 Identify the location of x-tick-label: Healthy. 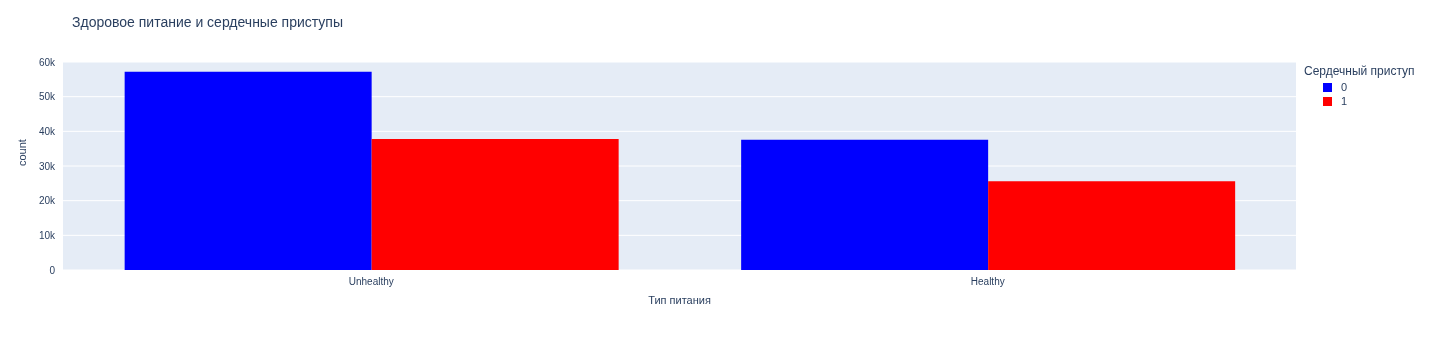
(987, 282).